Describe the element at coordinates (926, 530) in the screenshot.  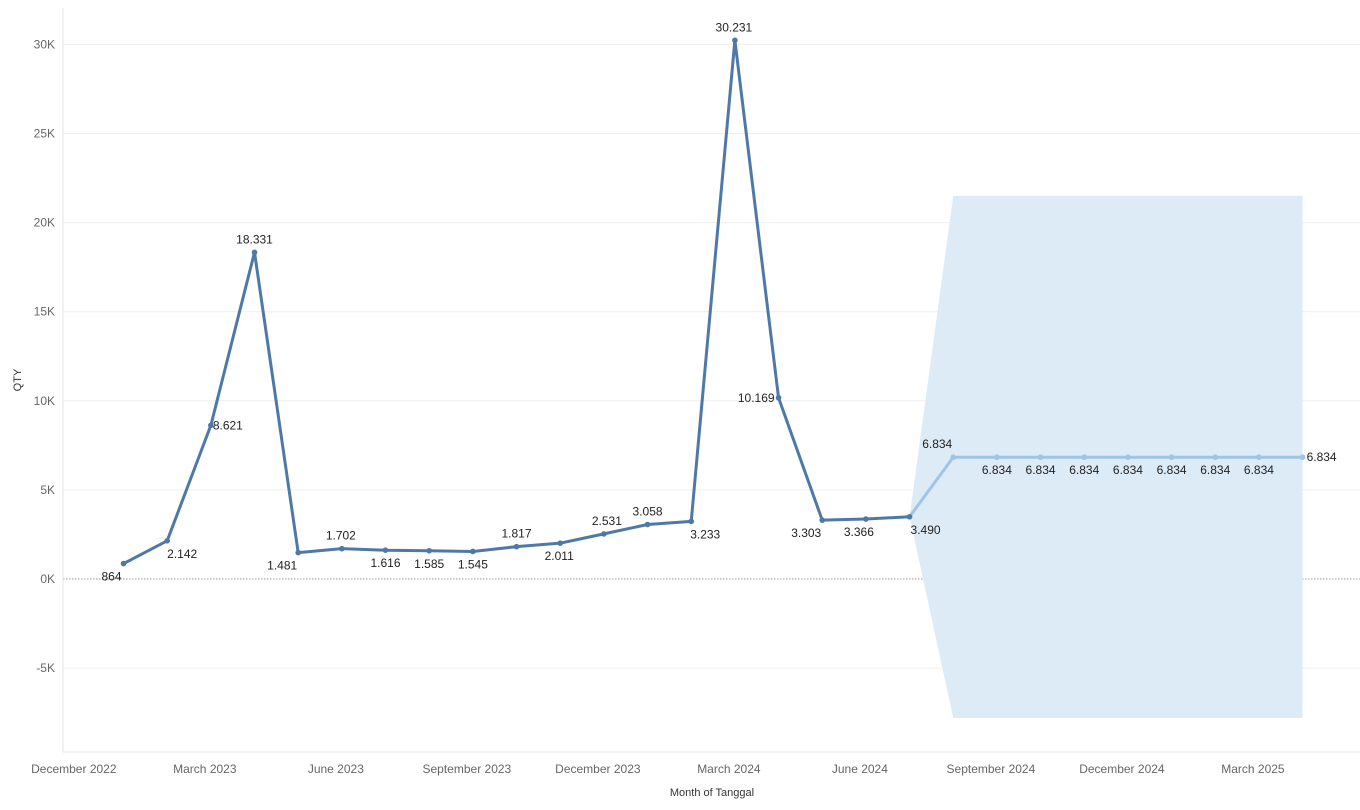
I see `actual-data-label: 3.490` at that location.